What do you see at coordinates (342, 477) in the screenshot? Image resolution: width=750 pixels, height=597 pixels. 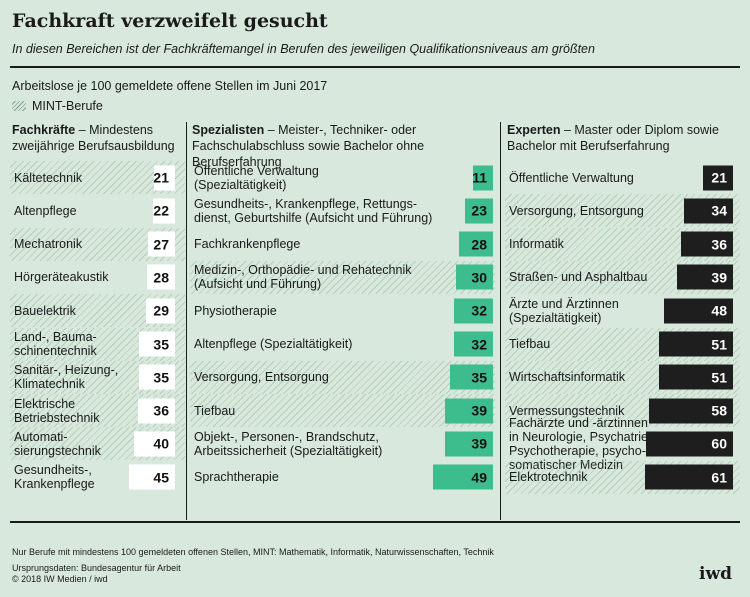 I see `bar-row: Sprachtherapie 49` at bounding box center [342, 477].